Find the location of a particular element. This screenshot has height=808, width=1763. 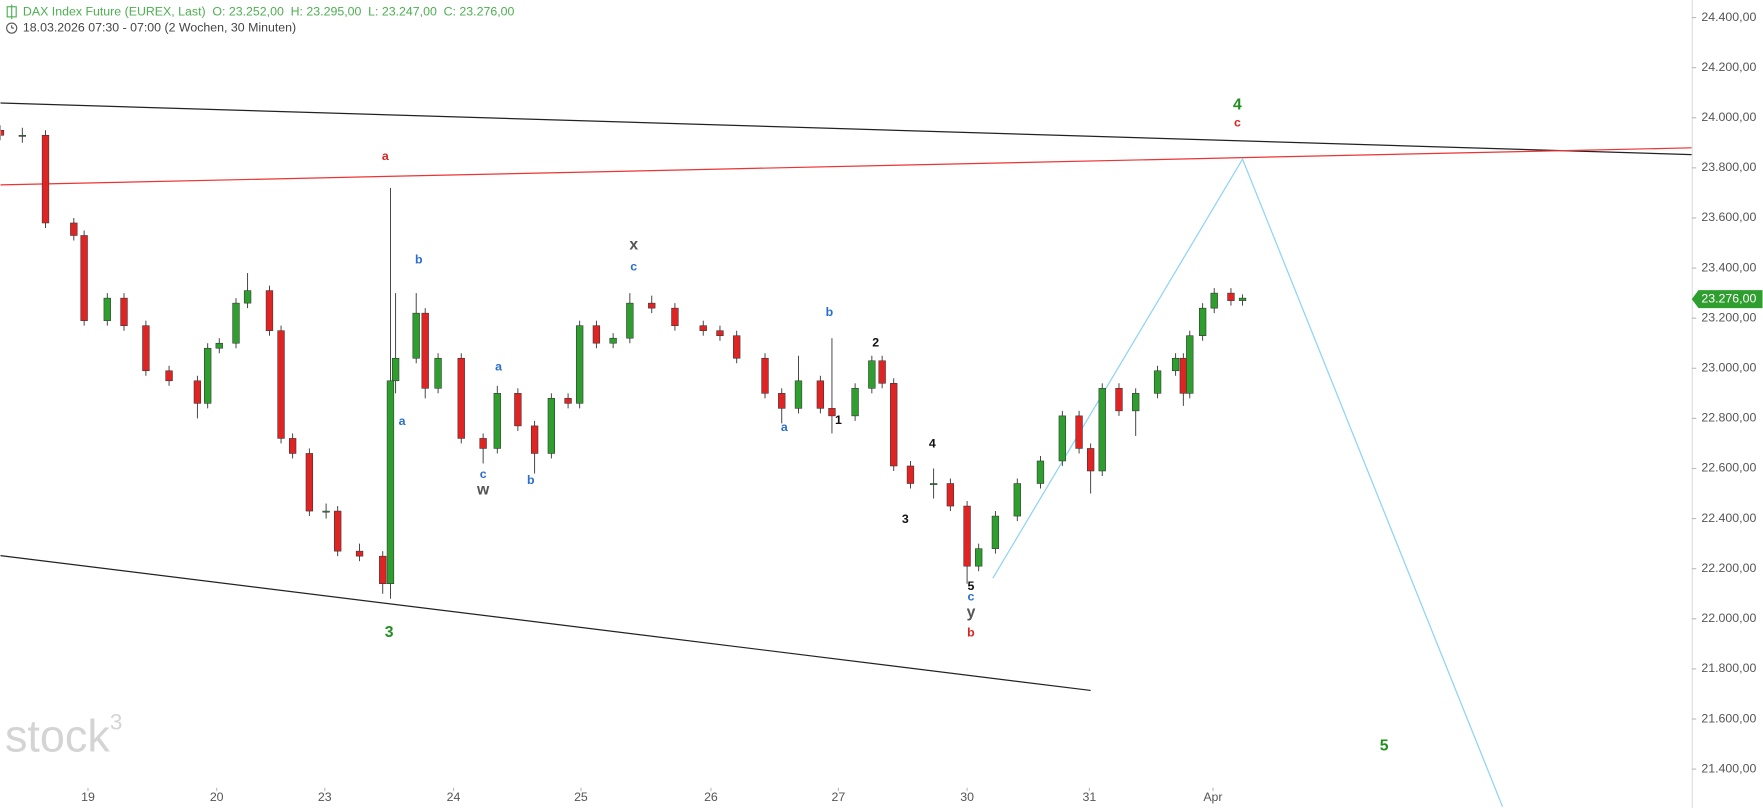

watermark-text: stock is located at coordinates (57, 735).